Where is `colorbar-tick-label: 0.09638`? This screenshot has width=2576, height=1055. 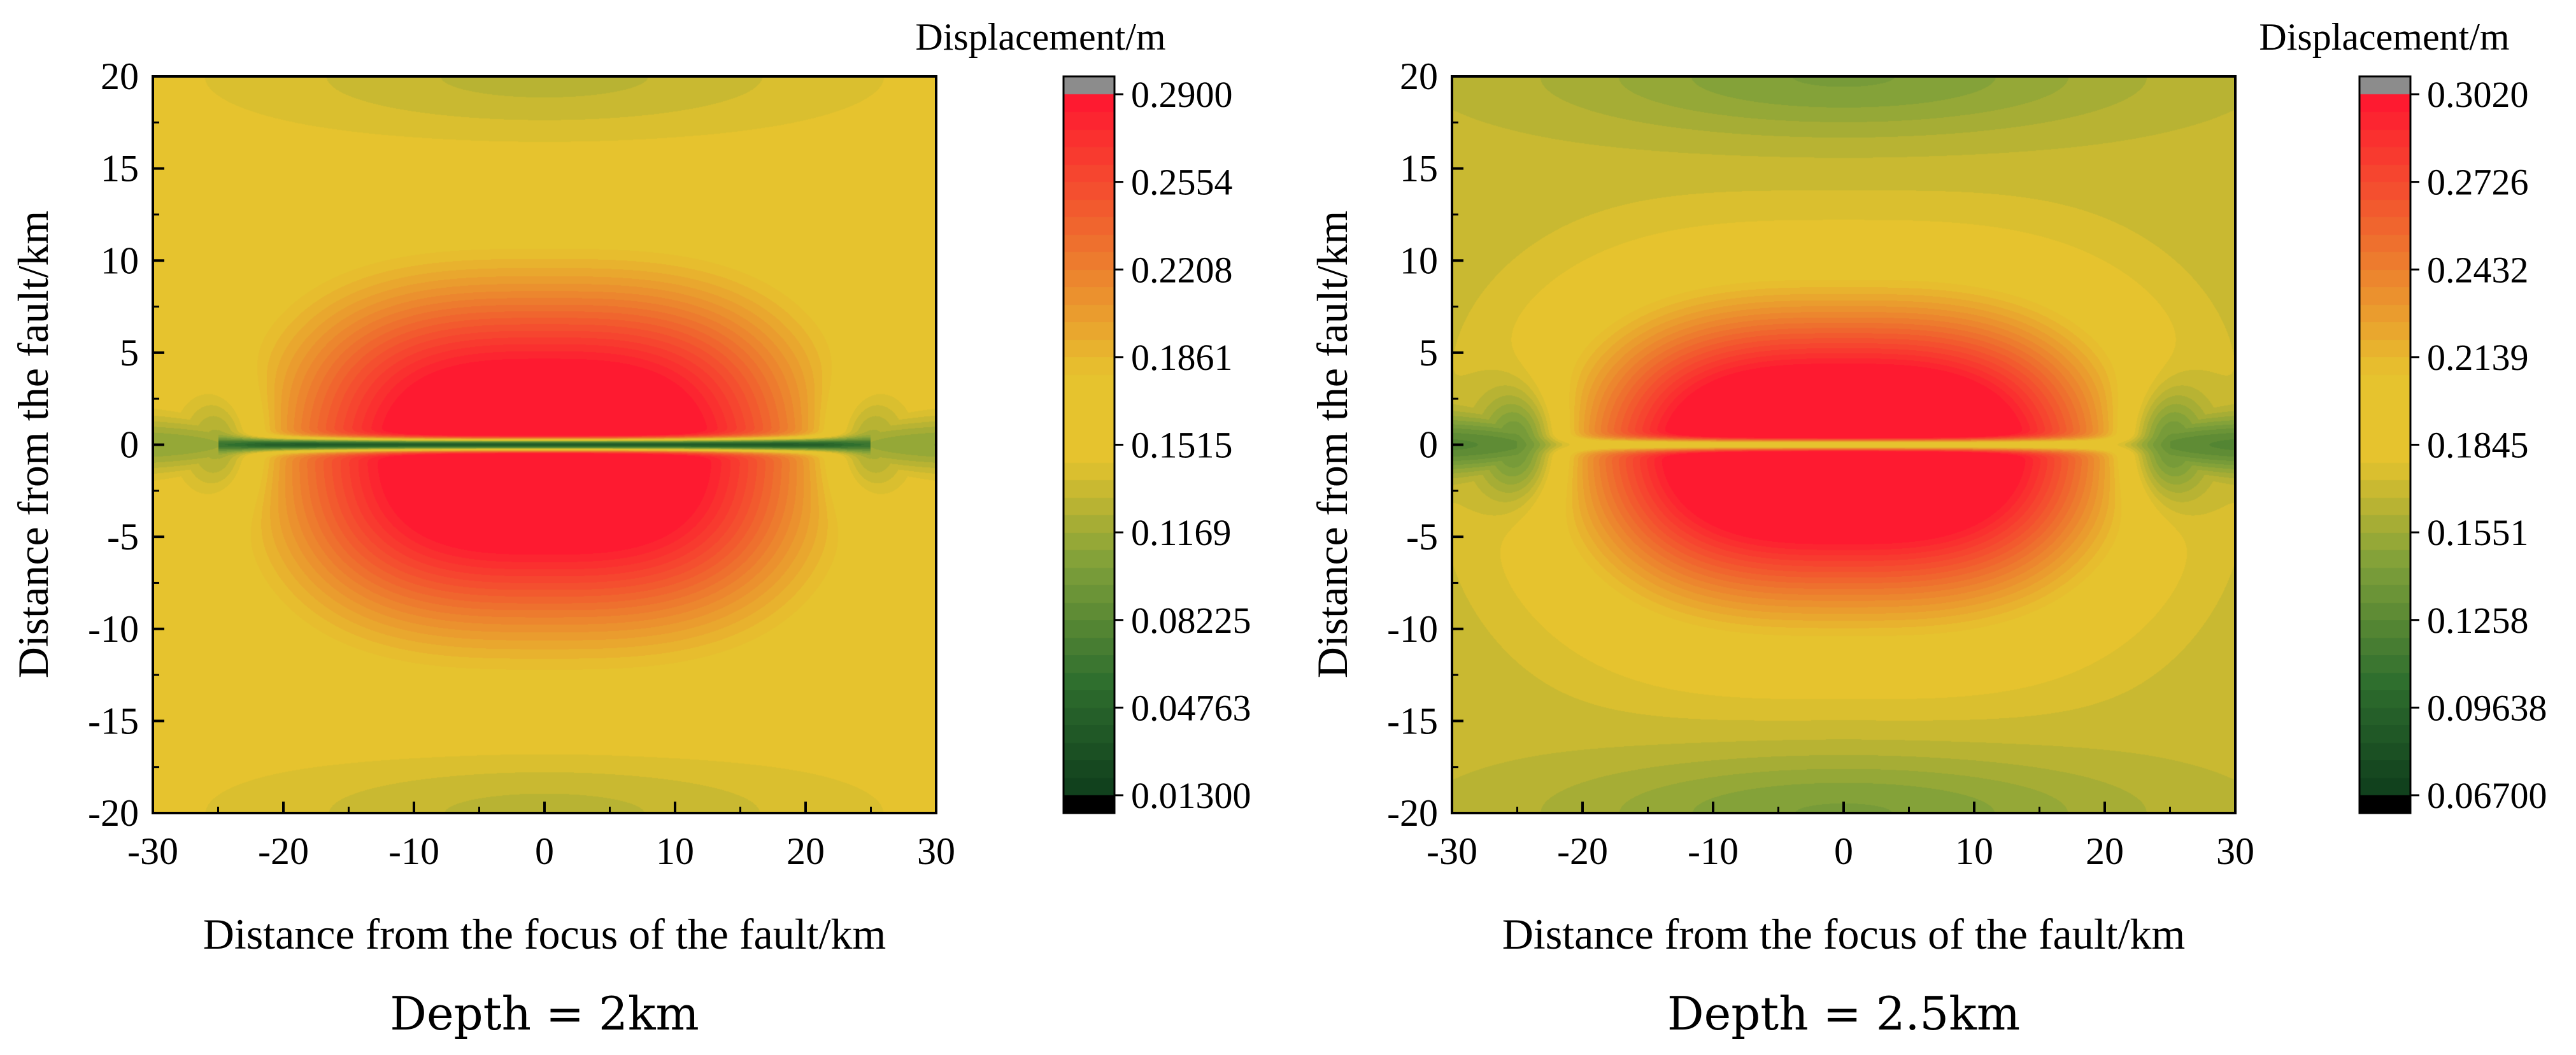
colorbar-tick-label: 0.09638 is located at coordinates (2487, 707).